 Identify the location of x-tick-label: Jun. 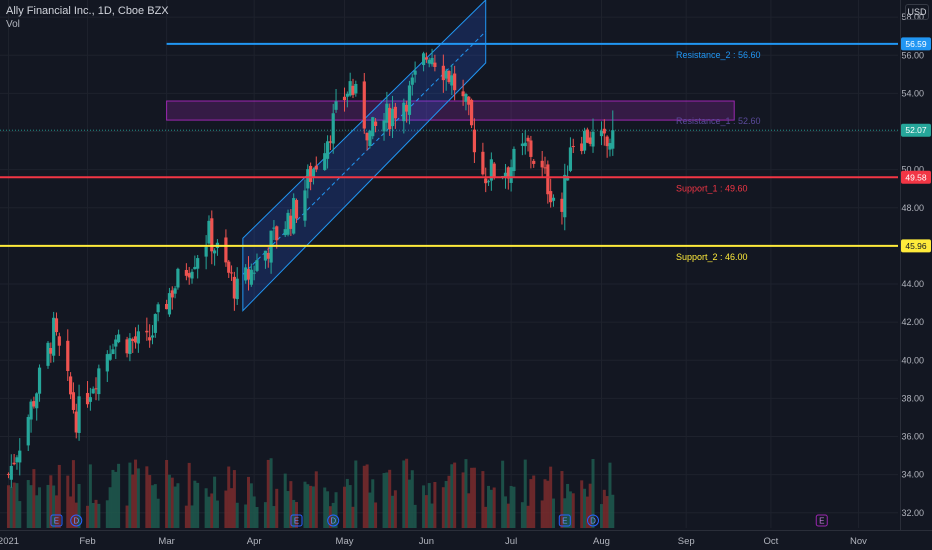
(426, 541).